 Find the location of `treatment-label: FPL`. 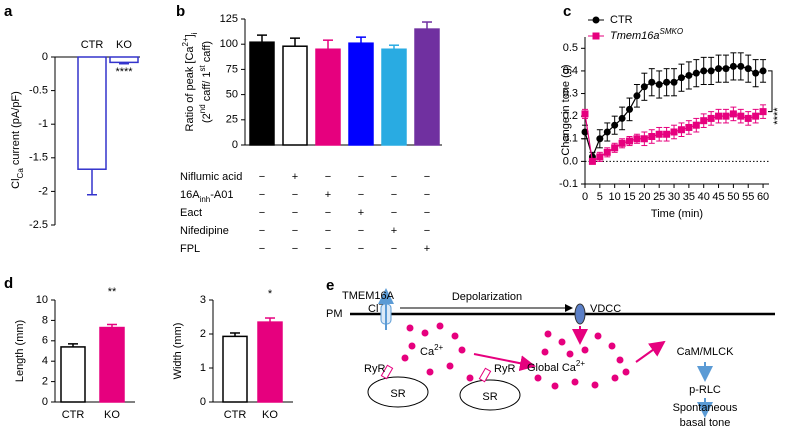

treatment-label: FPL is located at coordinates (190, 249).